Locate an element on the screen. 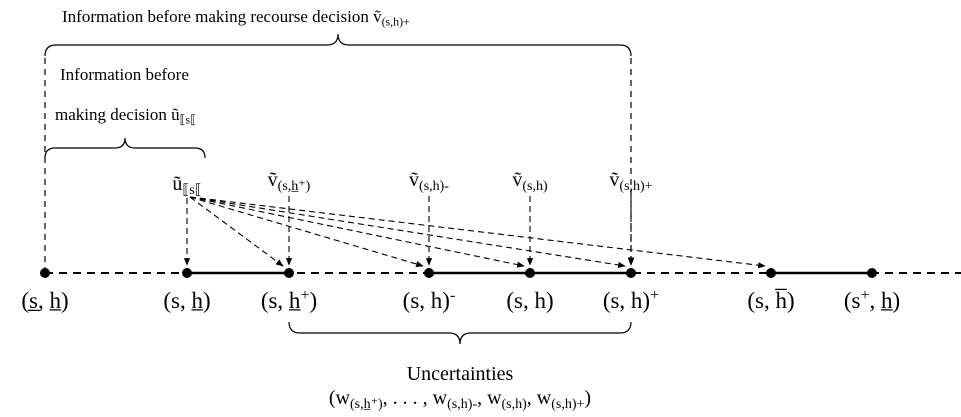  label-text: making decision is located at coordinates (111, 114).